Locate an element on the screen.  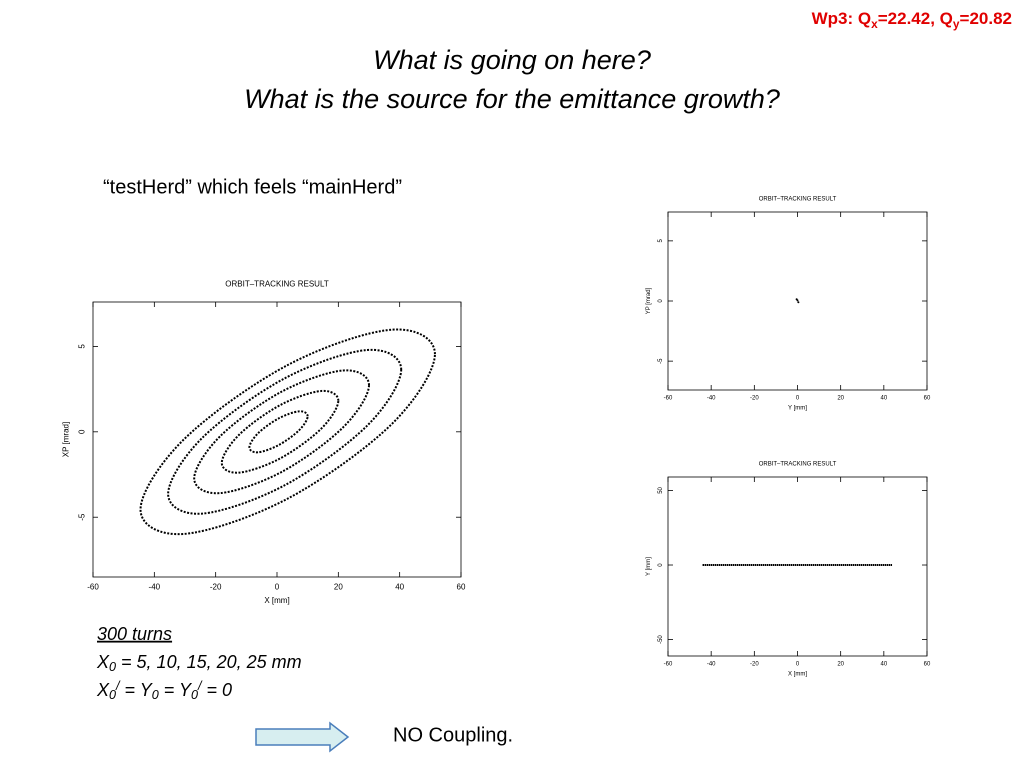
wp-part: =22.42, Q is located at coordinates (915, 18).